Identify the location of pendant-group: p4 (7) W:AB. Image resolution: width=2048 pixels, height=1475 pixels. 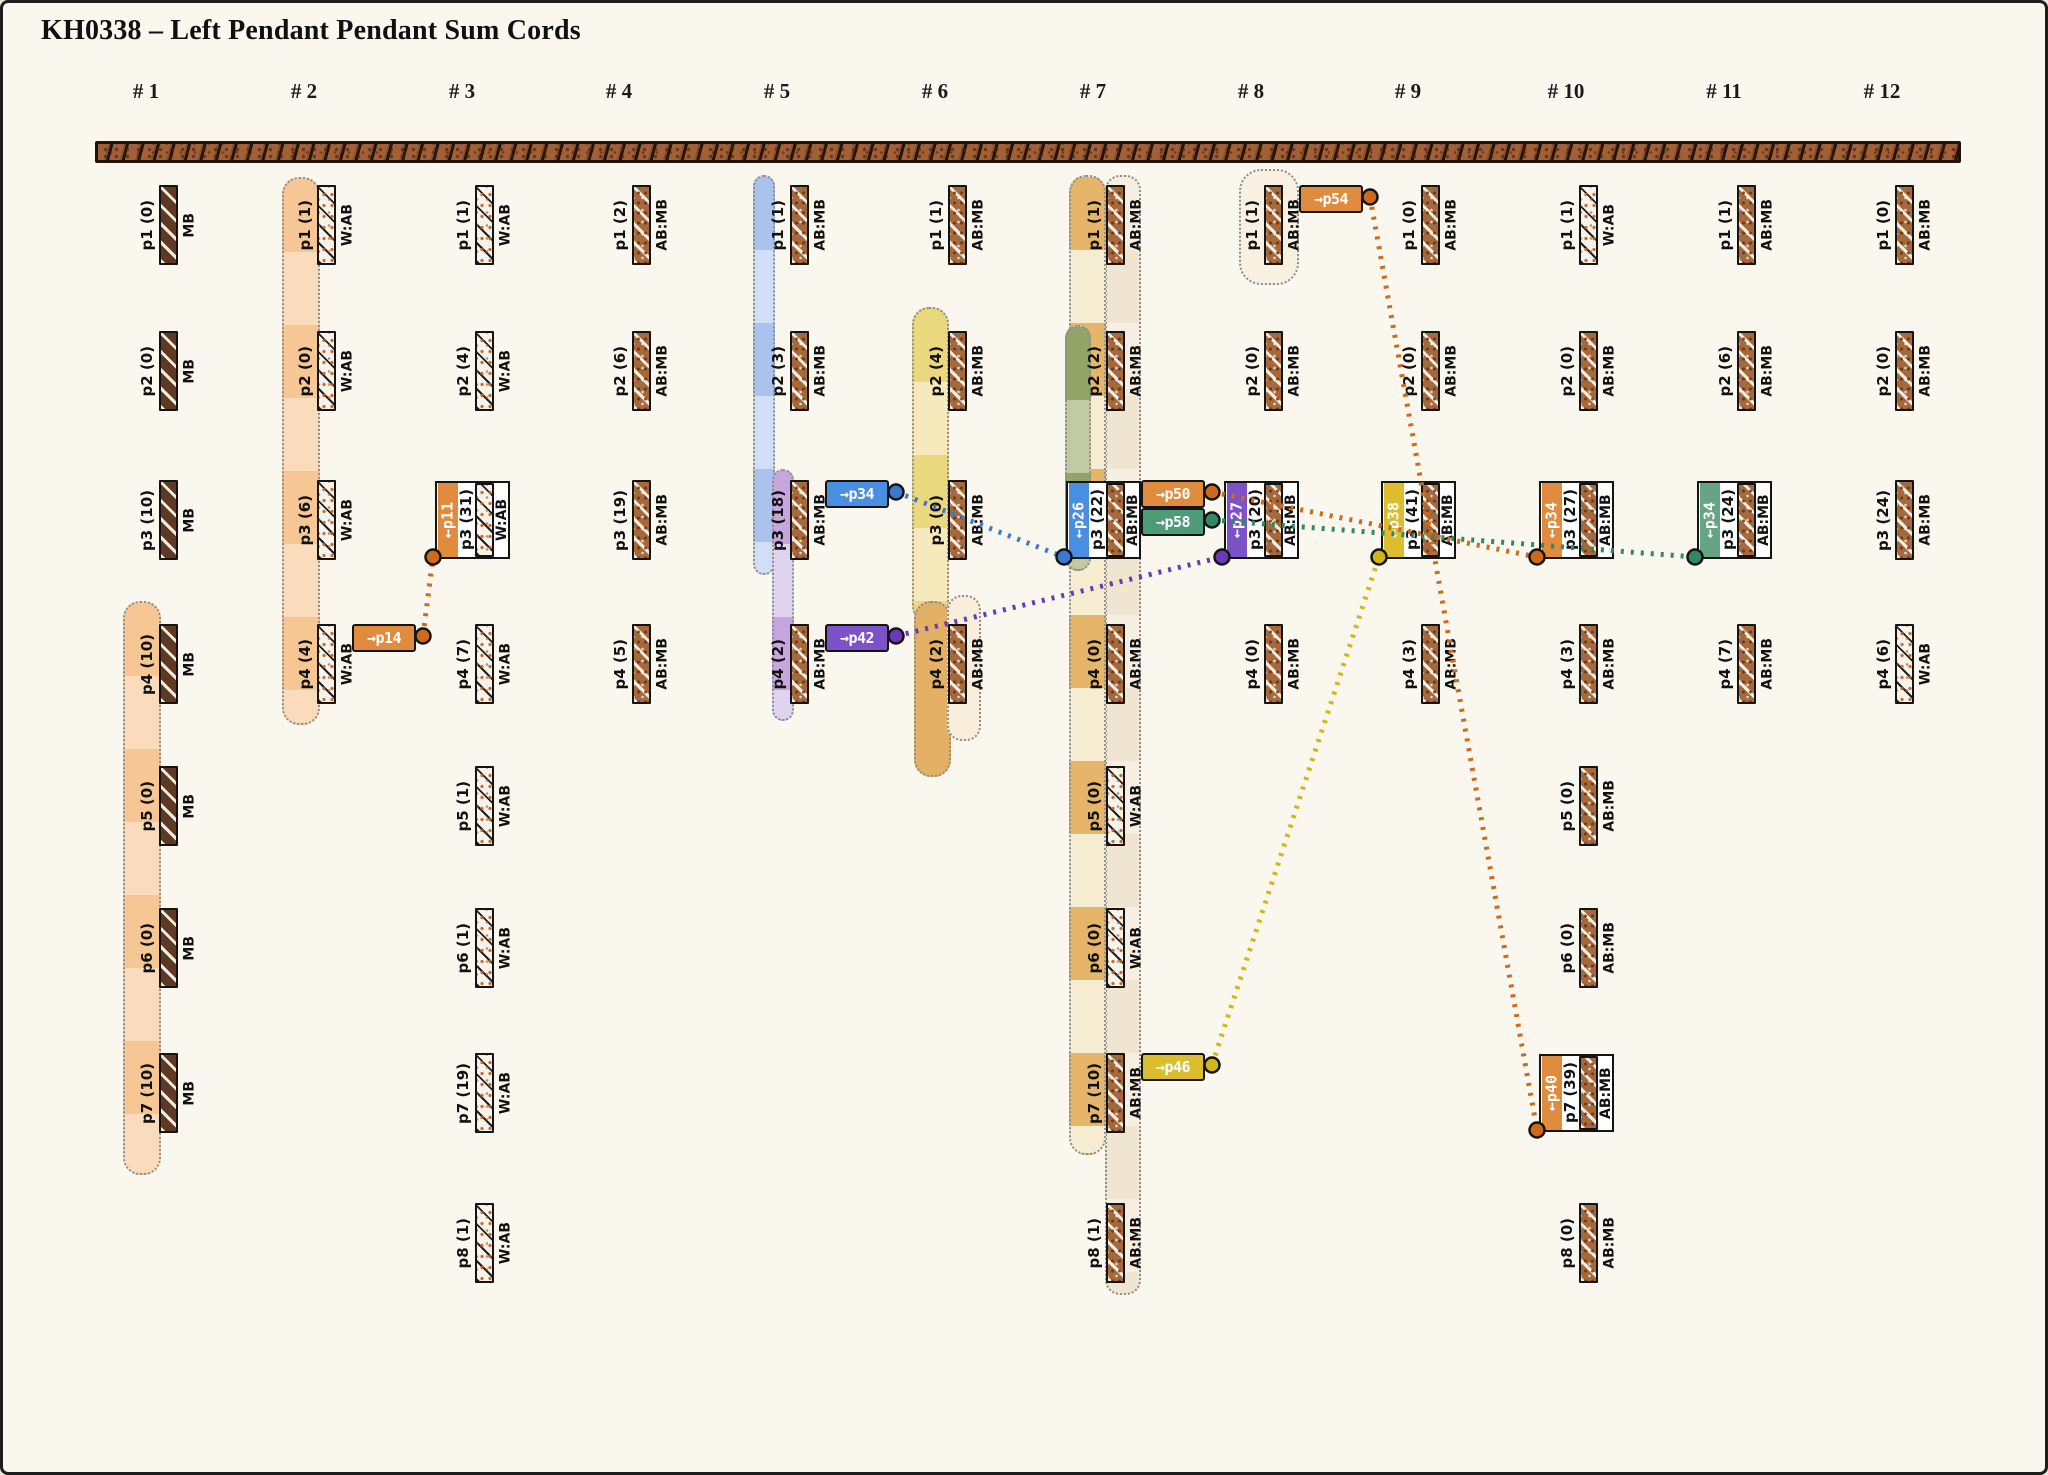
(484, 664).